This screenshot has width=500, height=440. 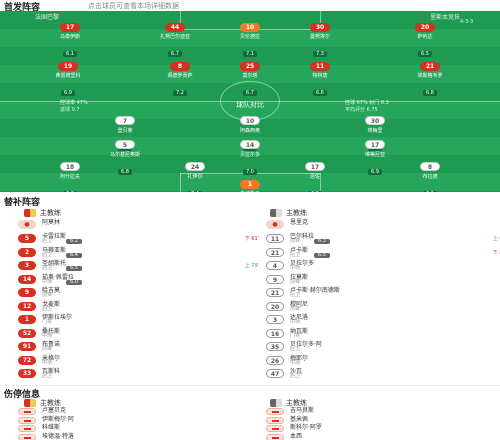 What do you see at coordinates (42, 213) in the screenshot?
I see `home-coach-header: 主教练` at bounding box center [42, 213].